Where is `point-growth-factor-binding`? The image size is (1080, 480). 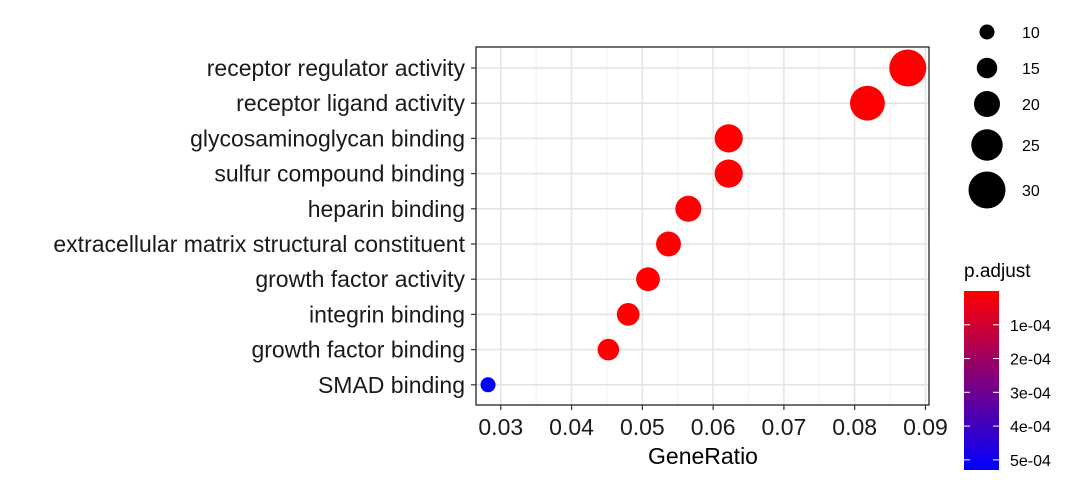 point-growth-factor-binding is located at coordinates (608, 349).